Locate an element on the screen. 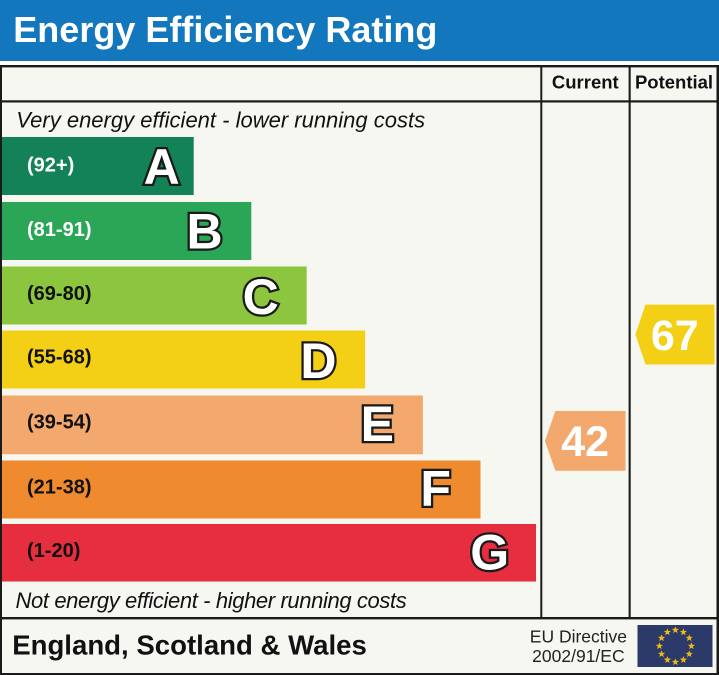 Image resolution: width=719 pixels, height=675 pixels. svg-text: 67 is located at coordinates (675, 336).